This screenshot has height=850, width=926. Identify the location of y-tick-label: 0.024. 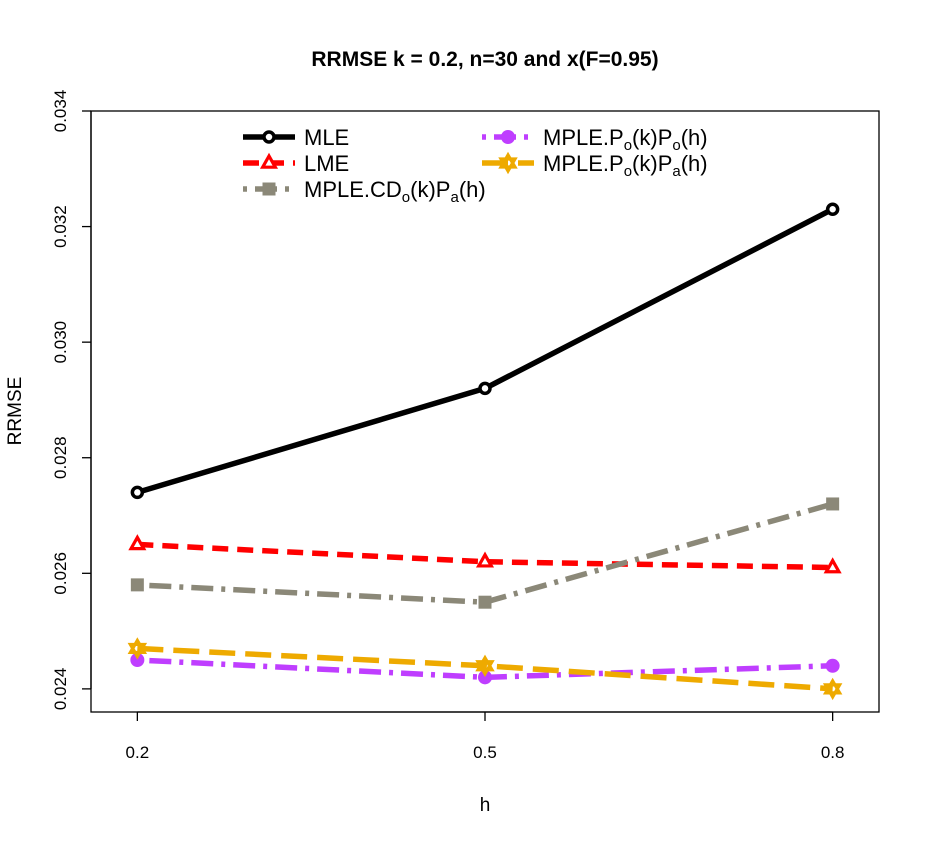
(60, 689).